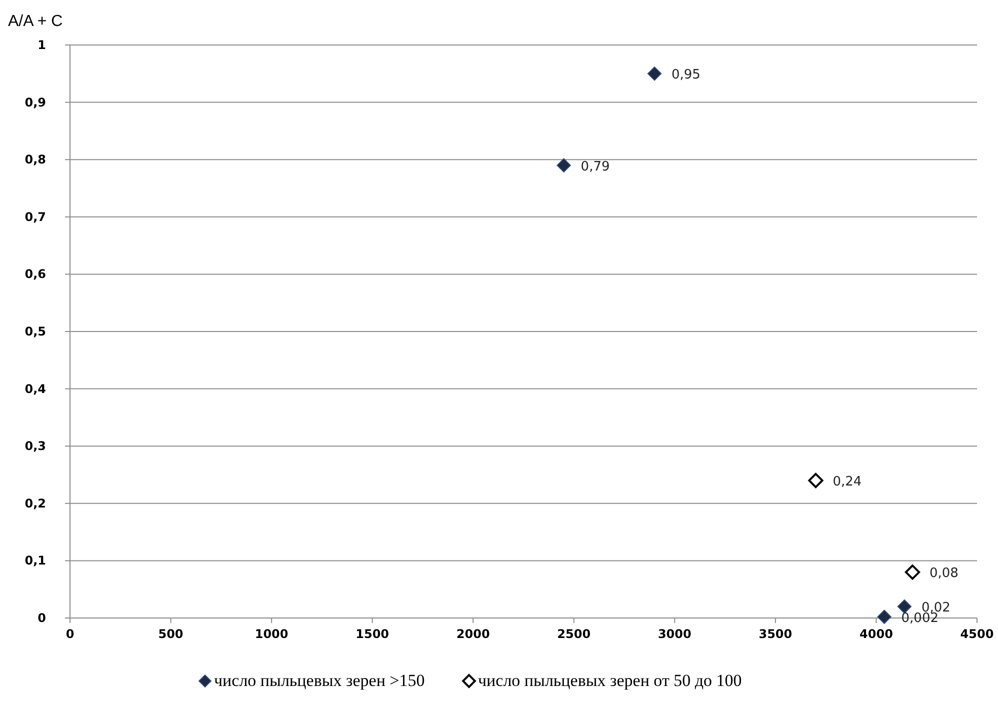 The height and width of the screenshot is (706, 998). Describe the element at coordinates (42, 45) in the screenshot. I see `y-tick-label: 1` at that location.